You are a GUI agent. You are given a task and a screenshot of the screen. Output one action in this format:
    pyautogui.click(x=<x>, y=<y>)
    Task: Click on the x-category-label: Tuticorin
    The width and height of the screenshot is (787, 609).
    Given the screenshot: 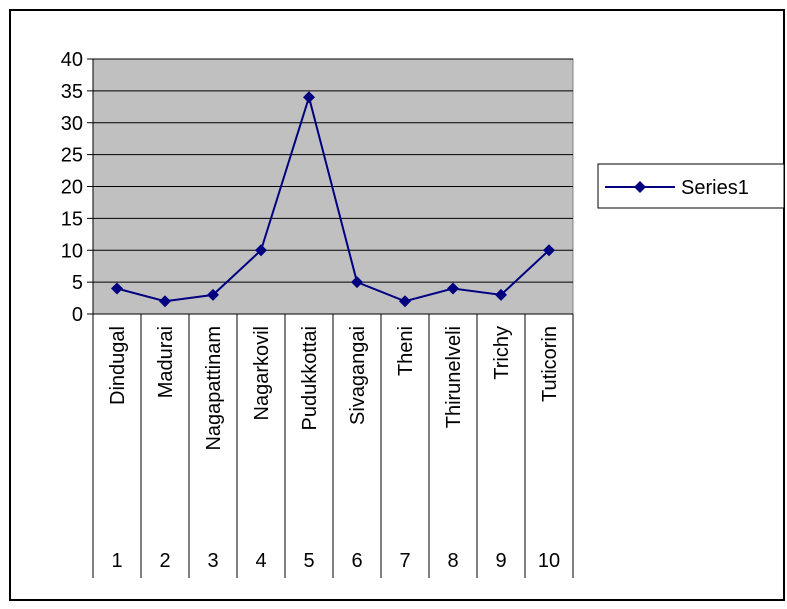 What is the action you would take?
    pyautogui.click(x=550, y=364)
    